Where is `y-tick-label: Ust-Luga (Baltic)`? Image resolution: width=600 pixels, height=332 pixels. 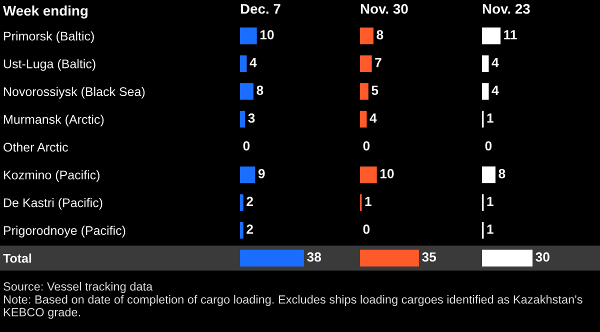
y-tick-label: Ust-Luga (Baltic) is located at coordinates (50, 65).